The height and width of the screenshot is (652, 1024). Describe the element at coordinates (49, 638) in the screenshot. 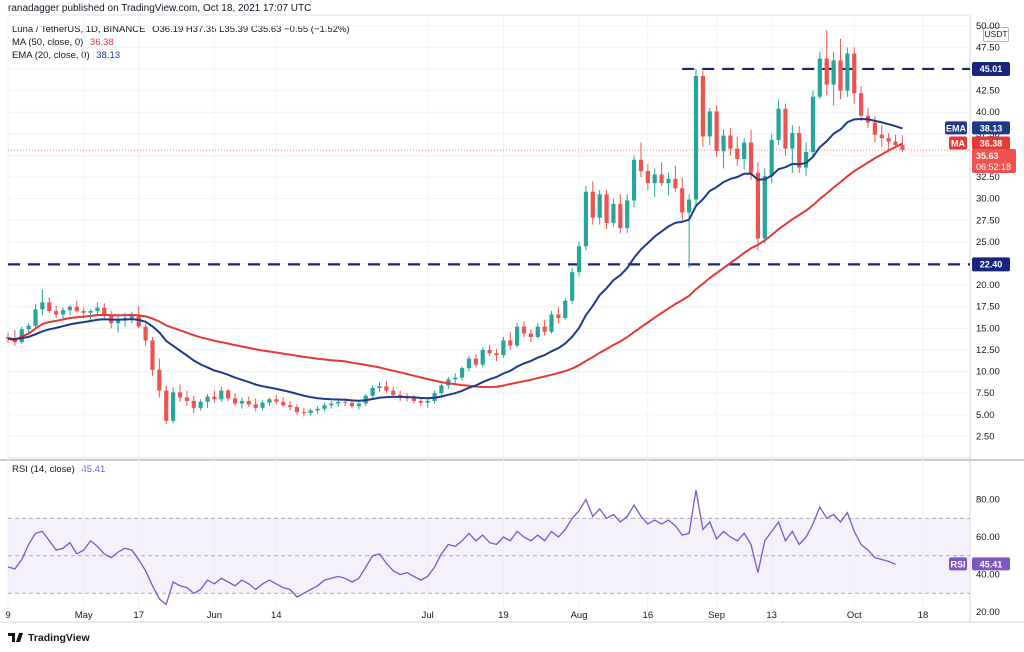

I see `tradingview-logo: TradingView` at that location.